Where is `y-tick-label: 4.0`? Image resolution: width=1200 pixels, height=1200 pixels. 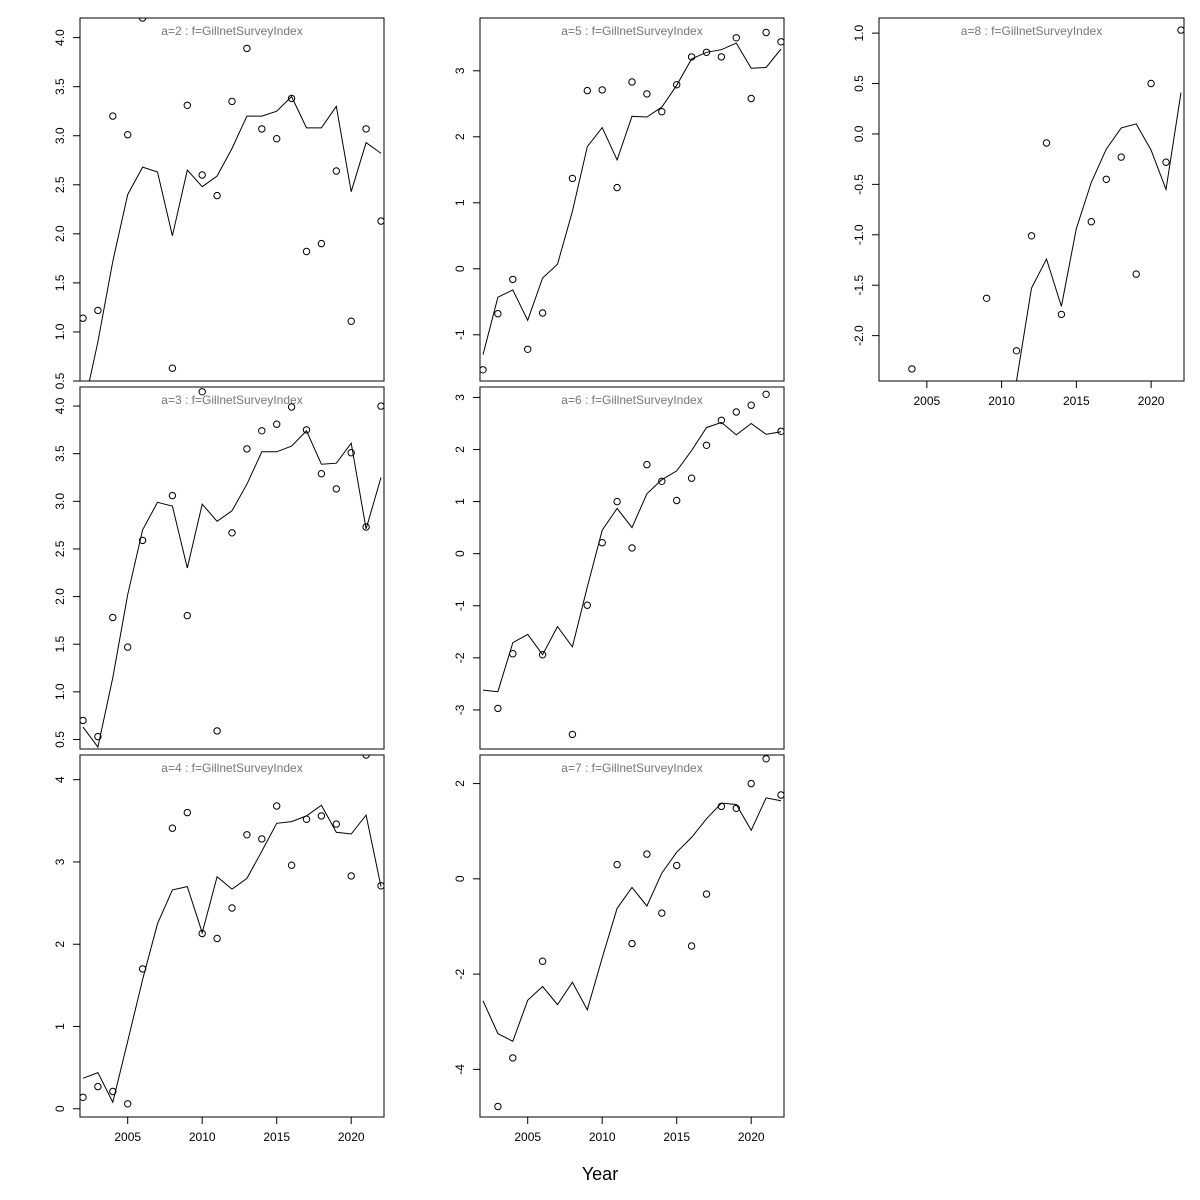 y-tick-label: 4.0 is located at coordinates (60, 37).